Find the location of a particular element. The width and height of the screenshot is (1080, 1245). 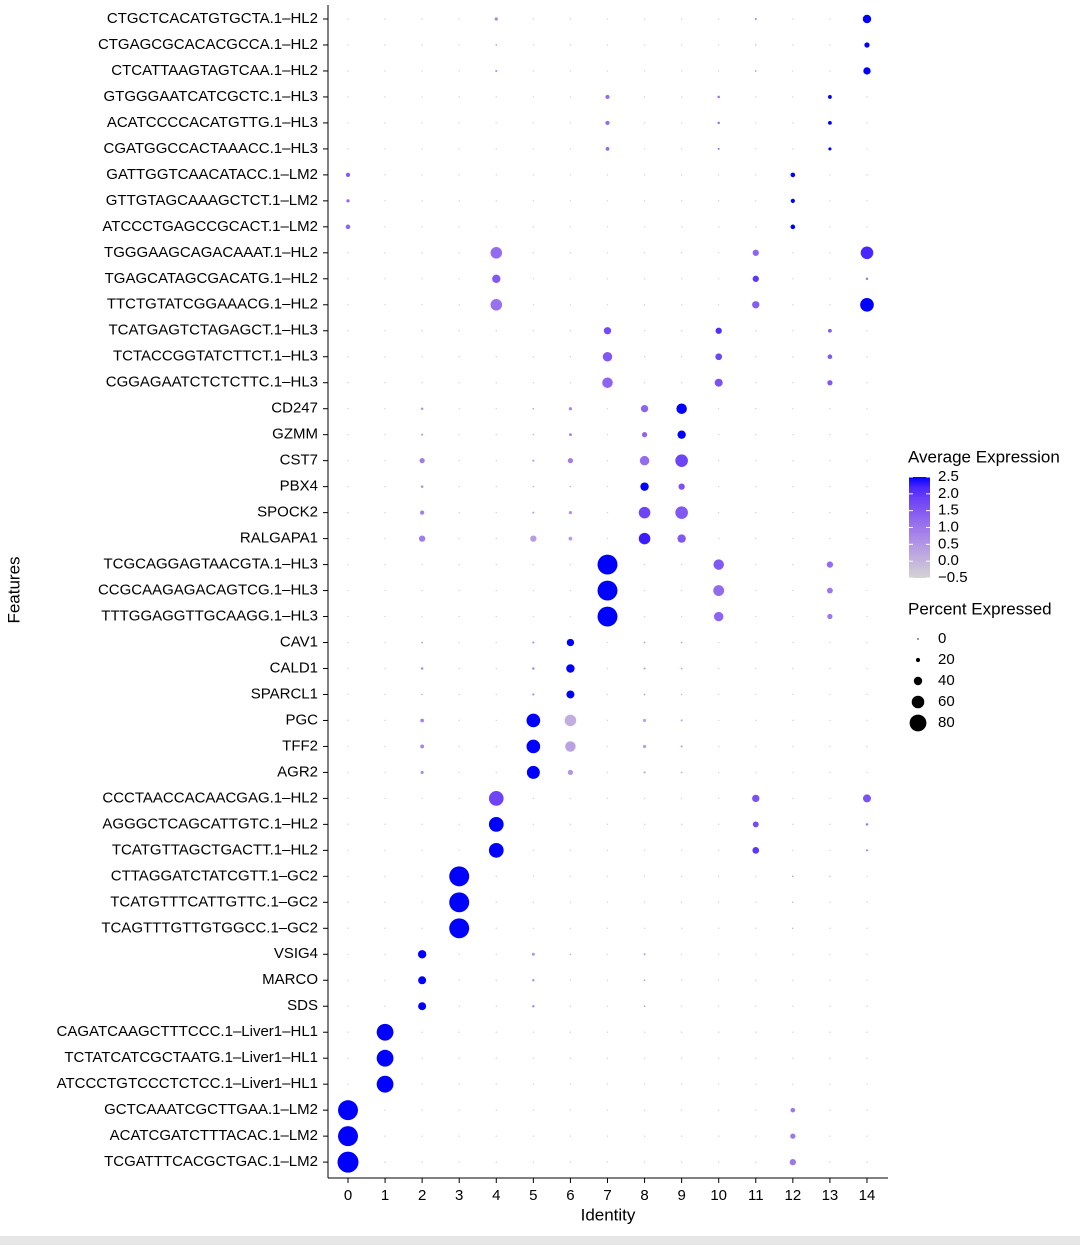

y-tick-label: TCATGAGTCTAGAGCT.1–HL3 is located at coordinates (213, 330).